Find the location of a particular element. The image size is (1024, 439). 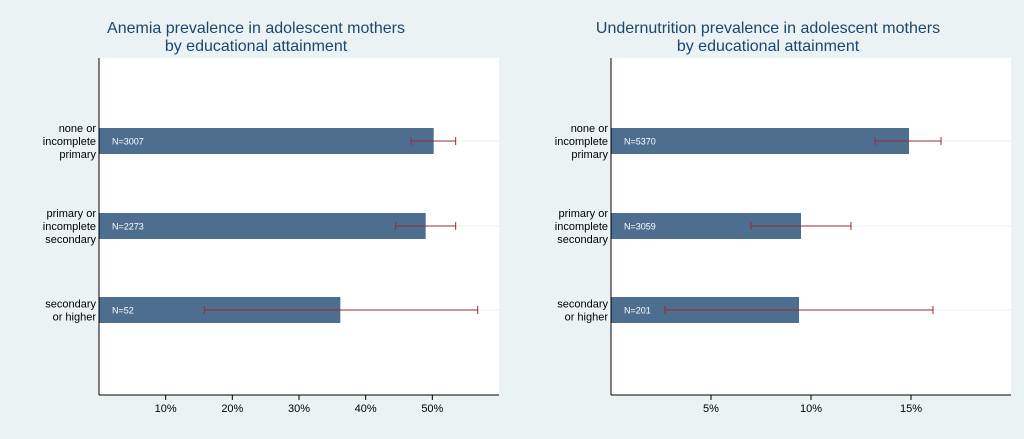

bar-n-label: N=5370 is located at coordinates (640, 142).